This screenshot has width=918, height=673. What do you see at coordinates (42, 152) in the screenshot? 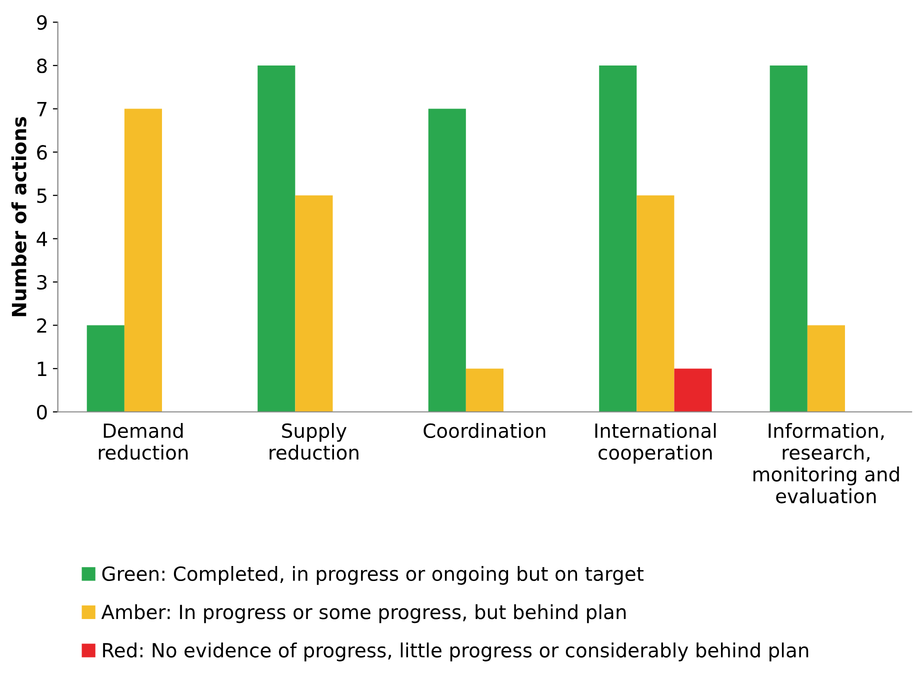
I see `y-tick-label: 6` at bounding box center [42, 152].